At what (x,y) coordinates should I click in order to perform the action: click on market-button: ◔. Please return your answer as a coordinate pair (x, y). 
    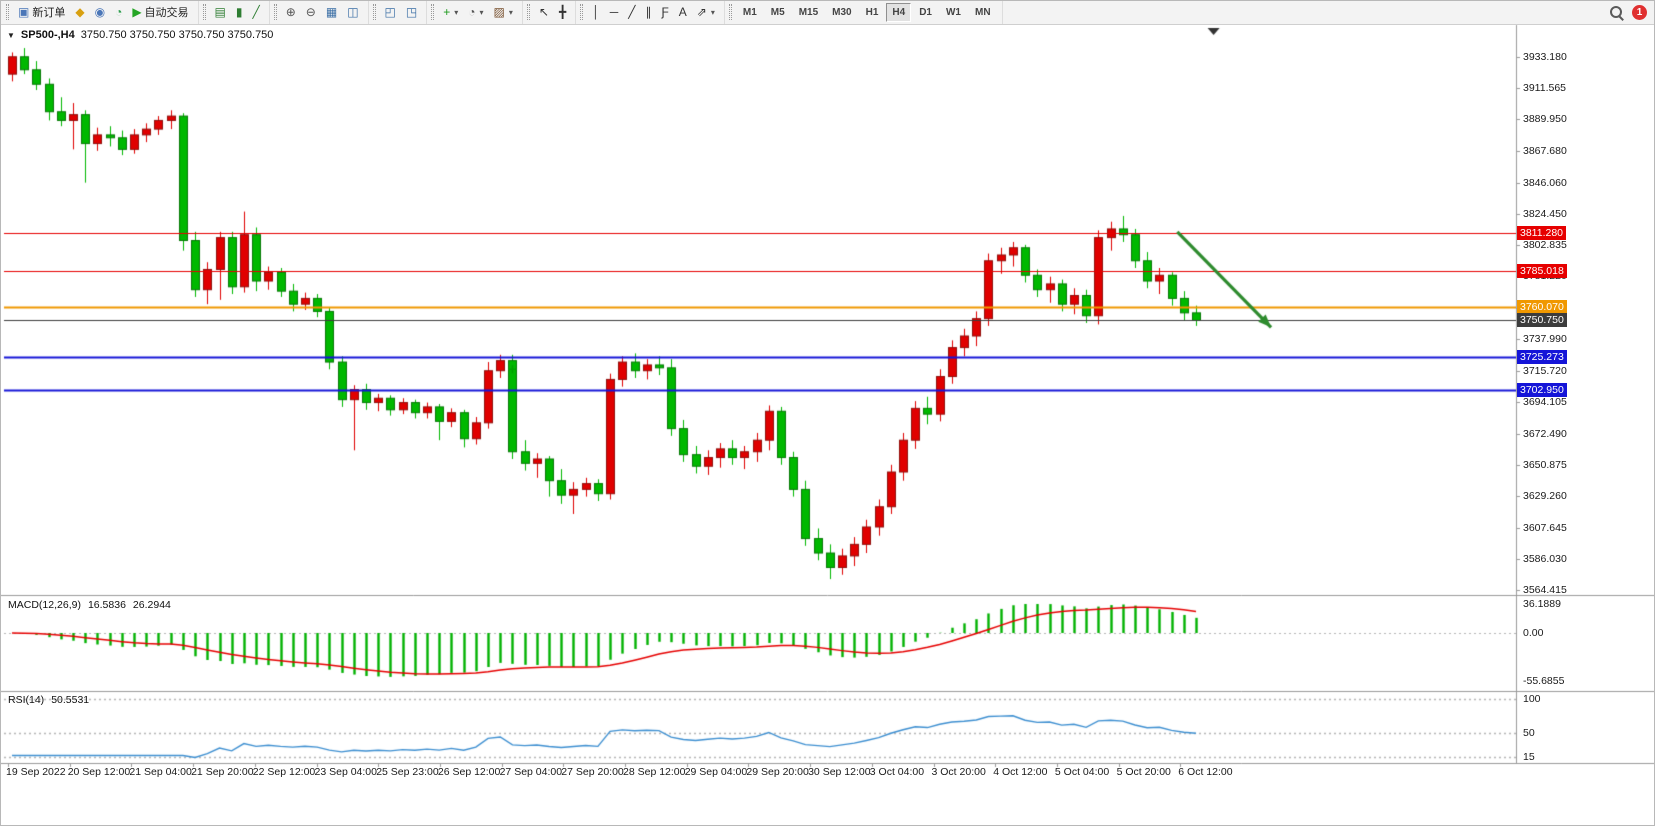
    Looking at the image, I should click on (118, 12).